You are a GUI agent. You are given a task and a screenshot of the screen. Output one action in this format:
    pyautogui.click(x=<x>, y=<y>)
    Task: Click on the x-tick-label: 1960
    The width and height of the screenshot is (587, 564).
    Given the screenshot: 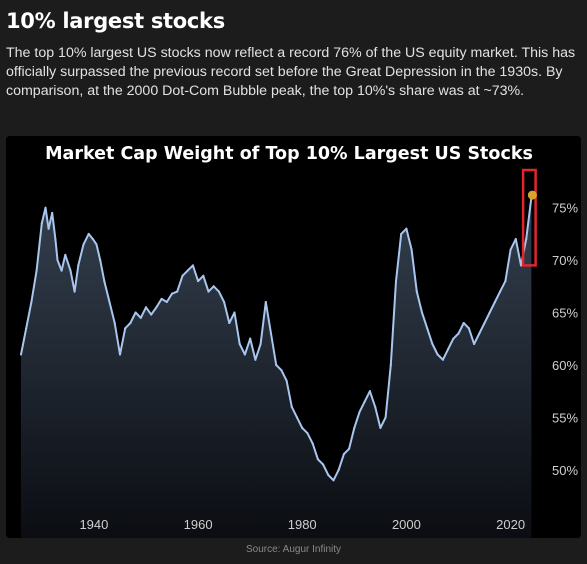 What is the action you would take?
    pyautogui.click(x=198, y=524)
    